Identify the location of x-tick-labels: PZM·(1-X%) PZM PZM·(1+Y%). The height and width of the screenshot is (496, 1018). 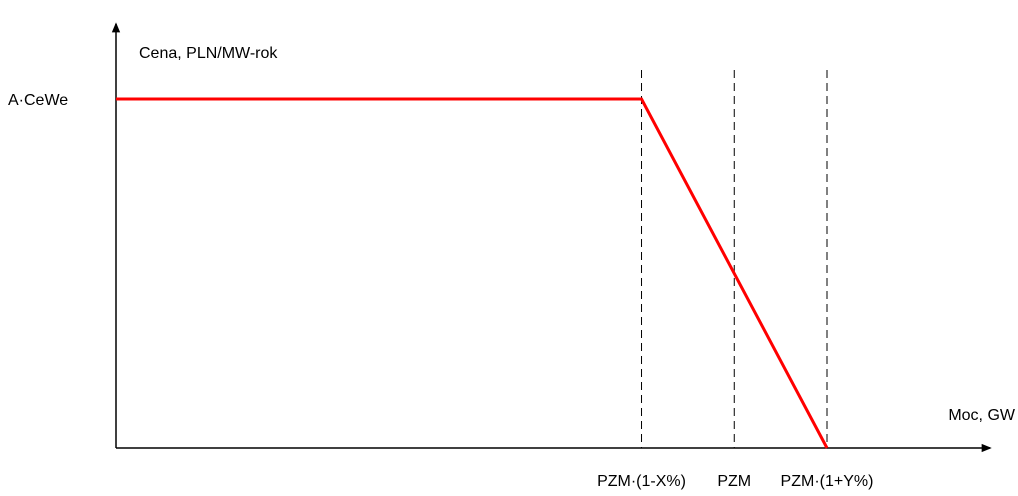
(735, 481).